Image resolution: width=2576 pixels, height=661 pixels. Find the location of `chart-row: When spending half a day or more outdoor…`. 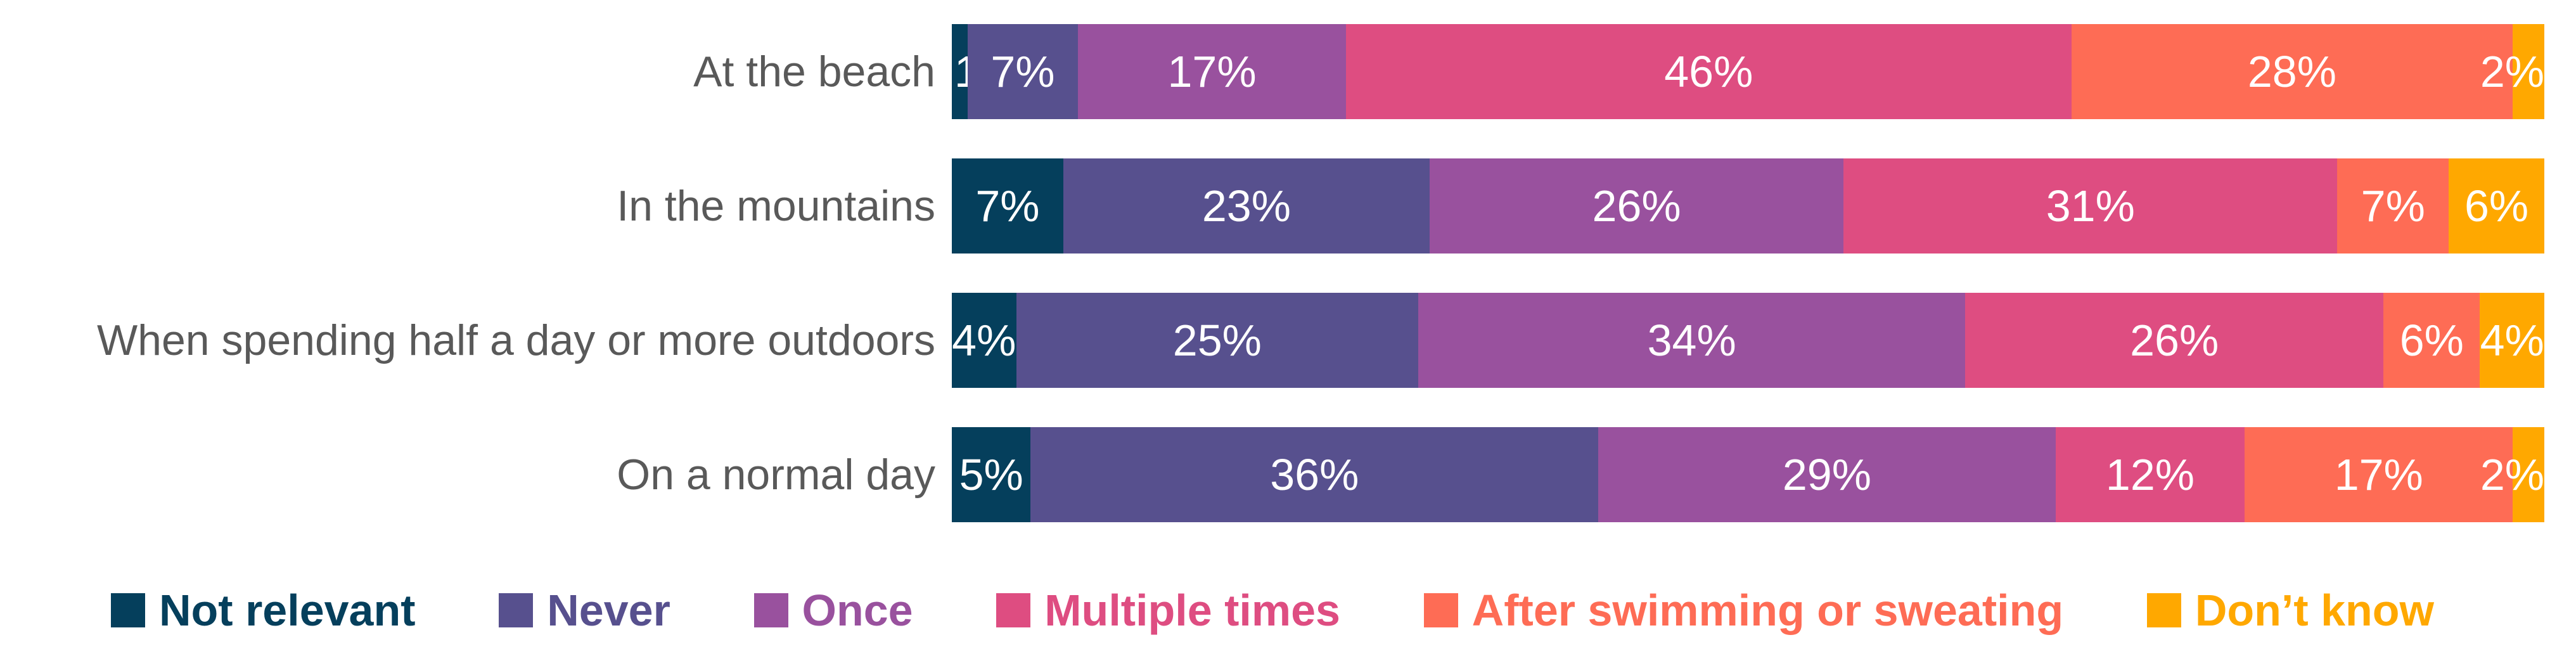

chart-row: When spending half a day or more outdoor… is located at coordinates (1288, 341).